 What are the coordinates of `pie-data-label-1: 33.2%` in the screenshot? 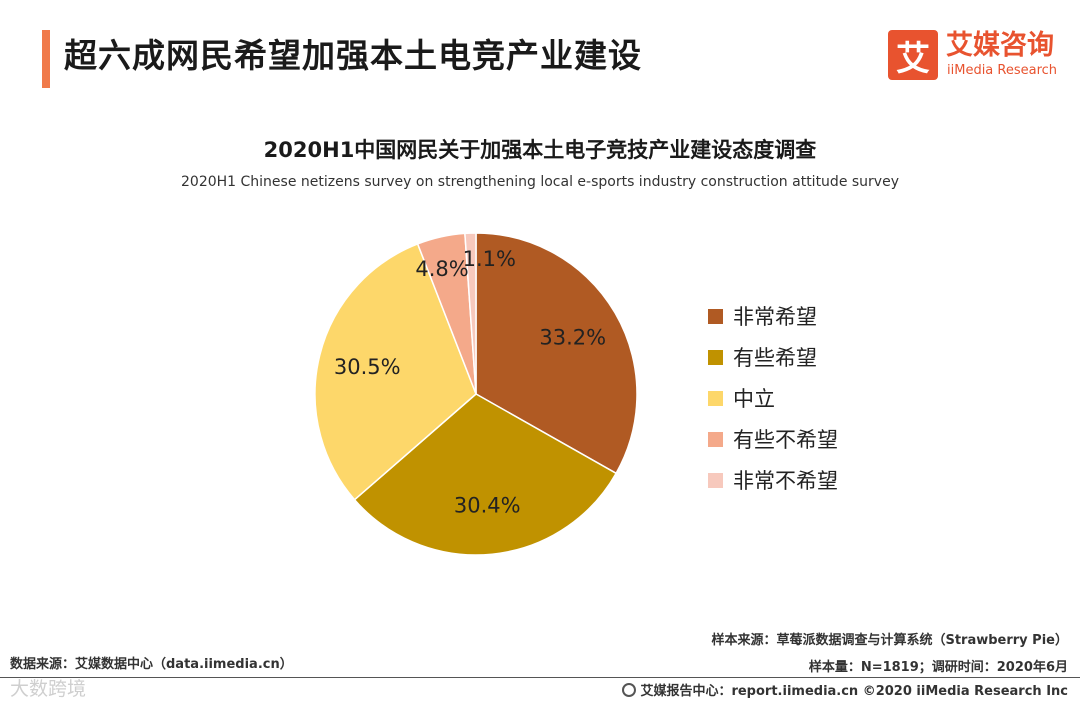 It's located at (572, 338).